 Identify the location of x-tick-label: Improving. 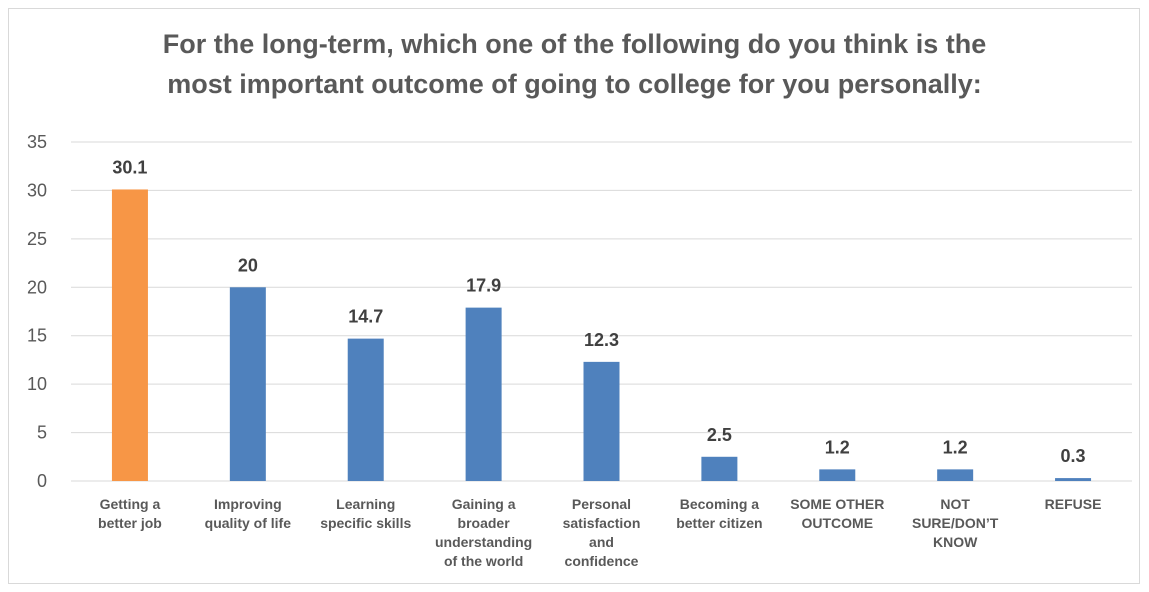
(248, 504).